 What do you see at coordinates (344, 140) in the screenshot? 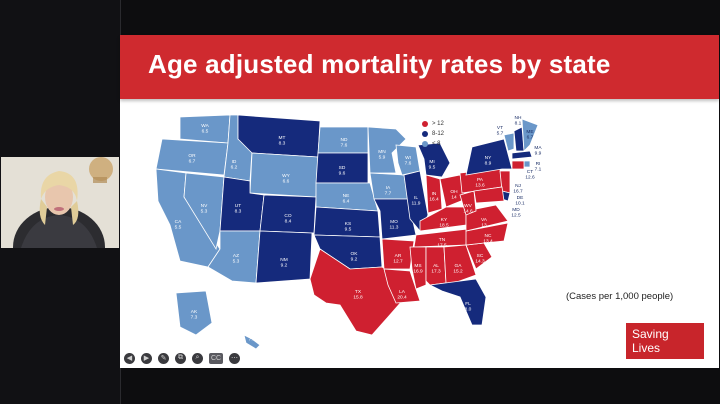
I see `state-abbr-nd: ND` at bounding box center [344, 140].